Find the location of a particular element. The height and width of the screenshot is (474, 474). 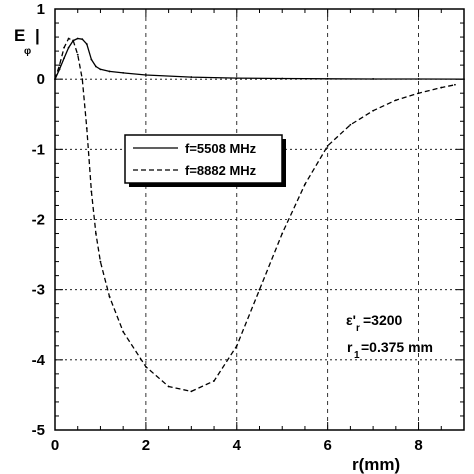

legend: f=5508 MHz f=8882 MHz is located at coordinates (205, 160).